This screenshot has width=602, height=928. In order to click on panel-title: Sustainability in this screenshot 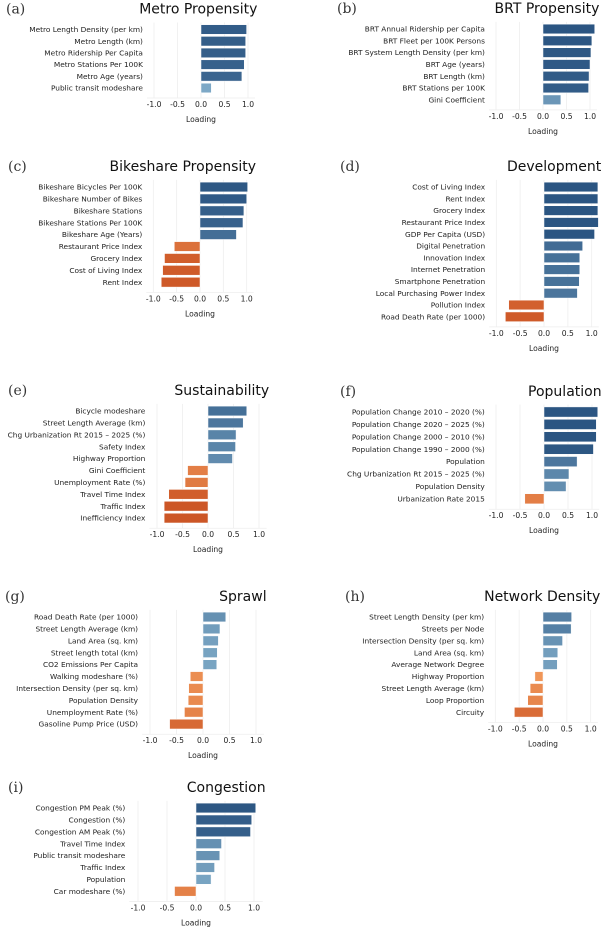, I will do `click(221, 391)`.